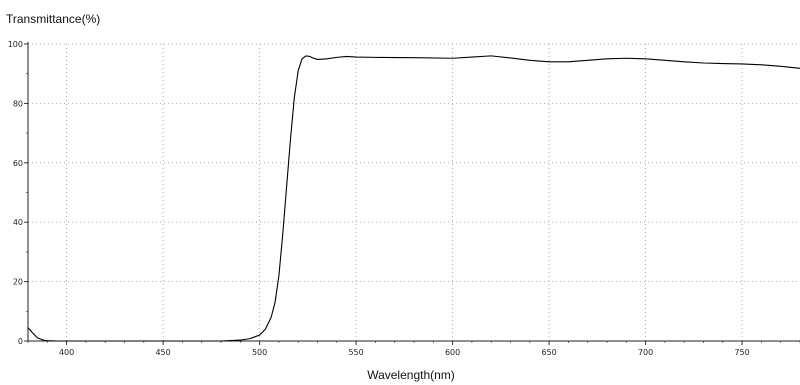 The width and height of the screenshot is (800, 385). Describe the element at coordinates (53, 19) in the screenshot. I see `y-axis-label: Transmittance(%)` at that location.